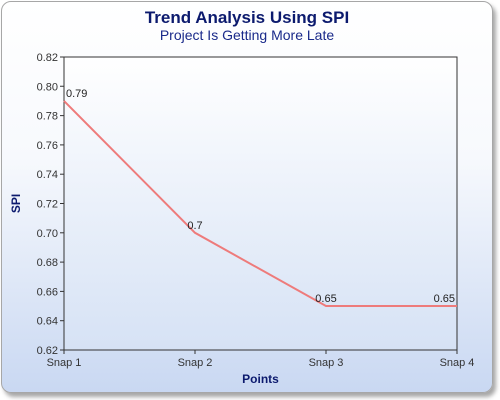 The height and width of the screenshot is (400, 500). I want to click on x-tick-label: Snap 1, so click(64, 363).